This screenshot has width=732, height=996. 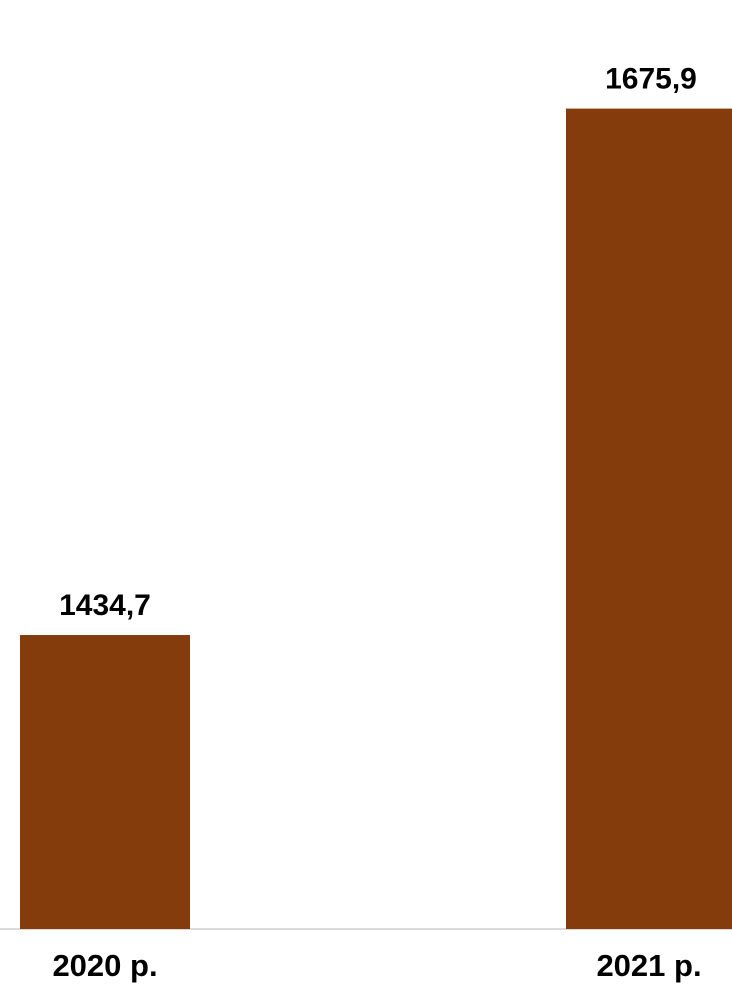 What do you see at coordinates (651, 79) in the screenshot?
I see `value-label-1: 1675,9` at bounding box center [651, 79].